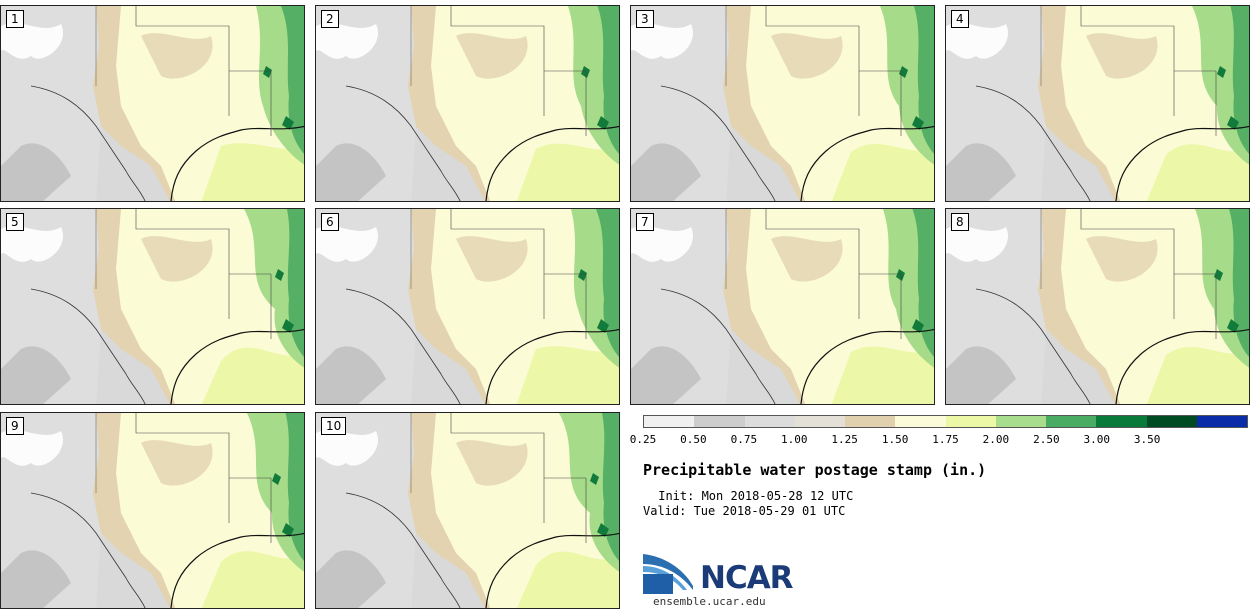 Image resolution: width=1260 pixels, height=610 pixels. Describe the element at coordinates (782, 306) in the screenshot. I see `map-panel: 7` at that location.